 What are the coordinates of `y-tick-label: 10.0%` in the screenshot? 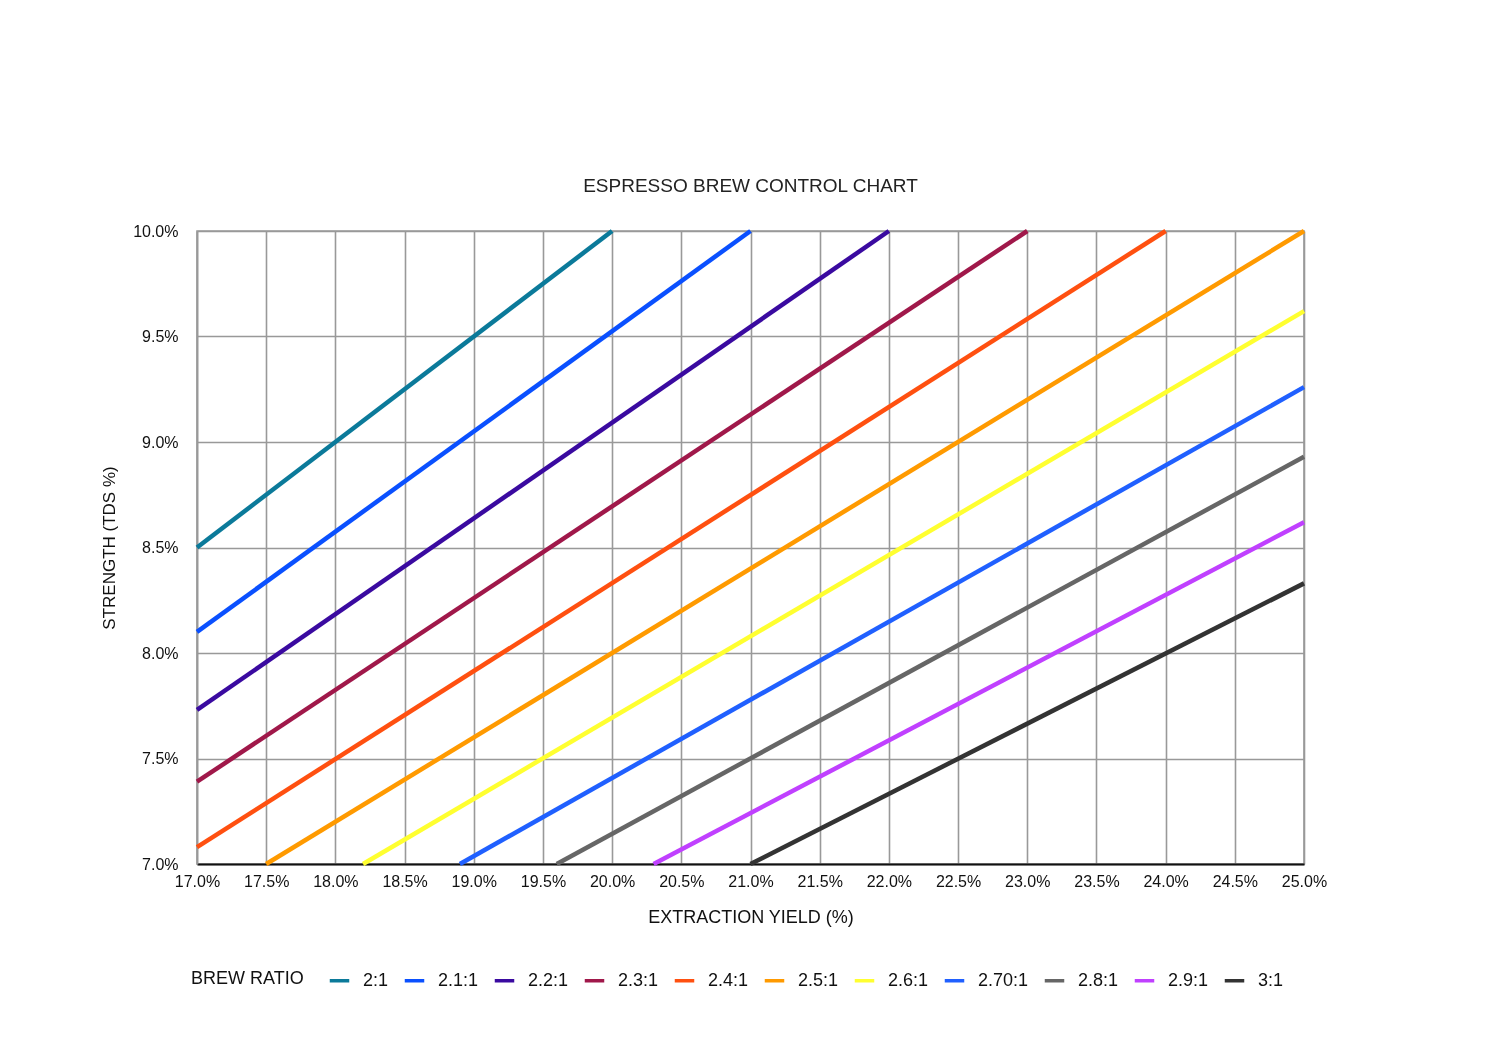 It's located at (156, 231).